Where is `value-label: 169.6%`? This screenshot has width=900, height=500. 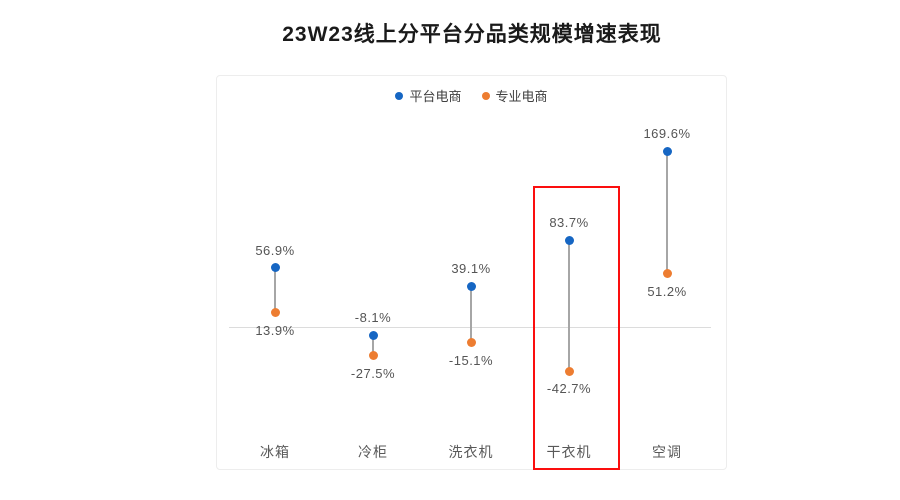
value-label: 169.6% is located at coordinates (667, 133).